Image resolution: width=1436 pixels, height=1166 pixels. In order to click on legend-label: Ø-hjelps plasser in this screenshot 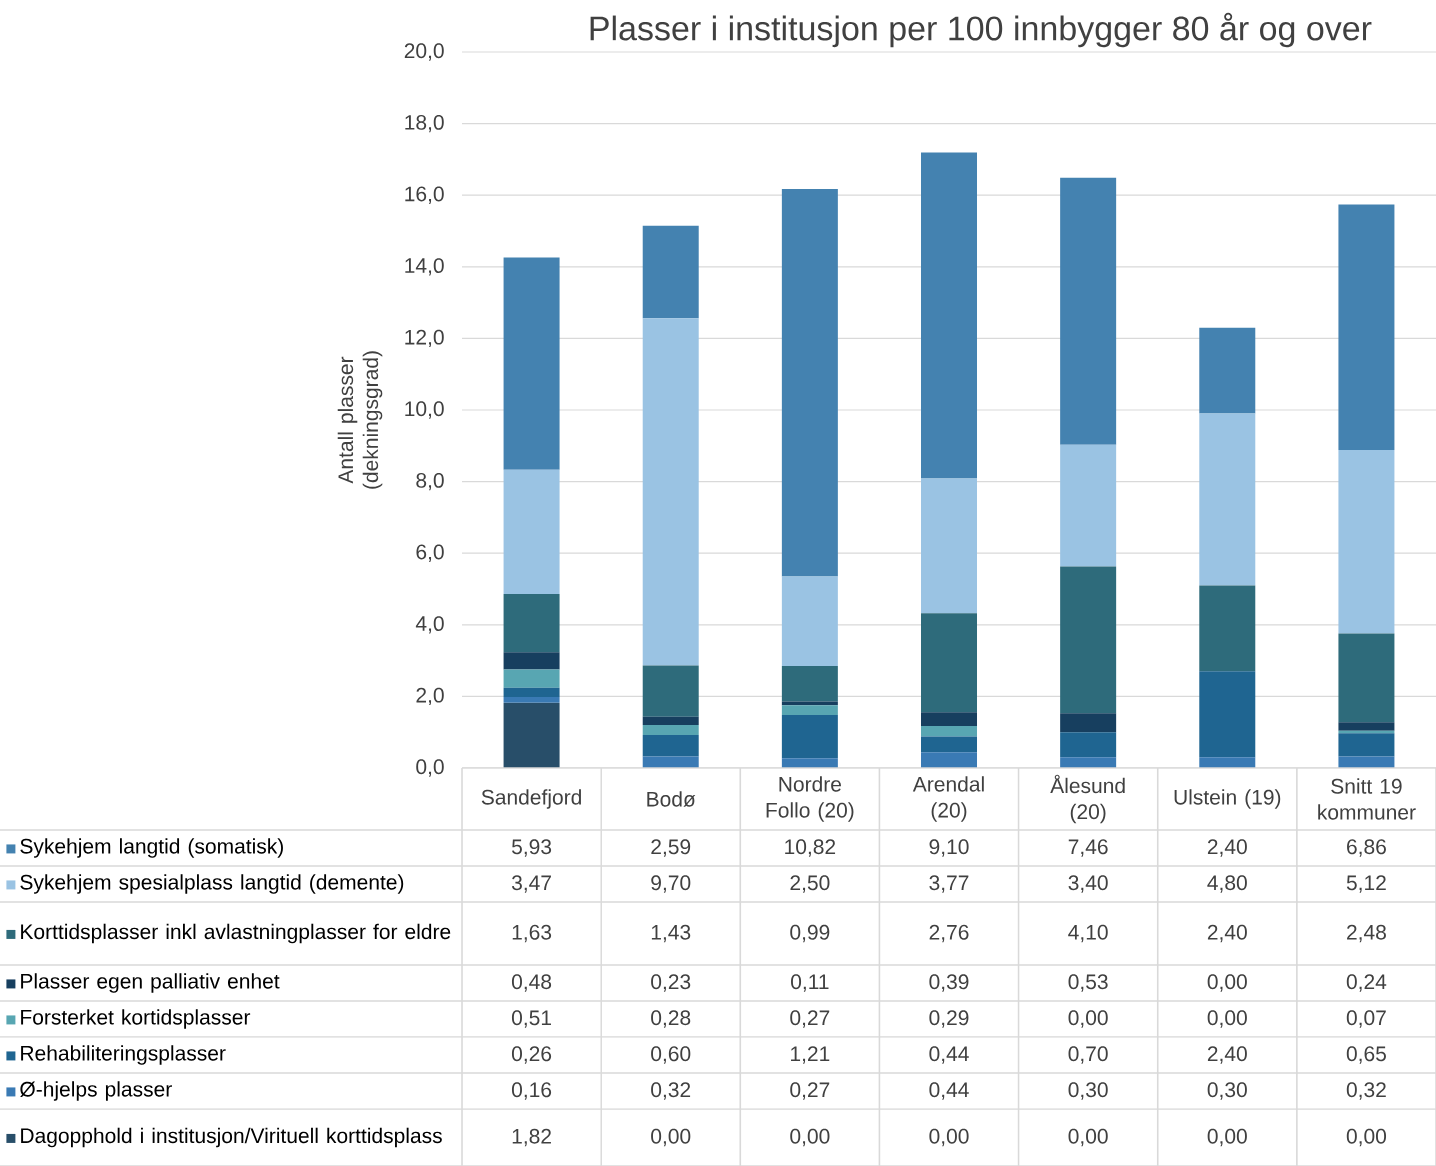, I will do `click(96, 1091)`.